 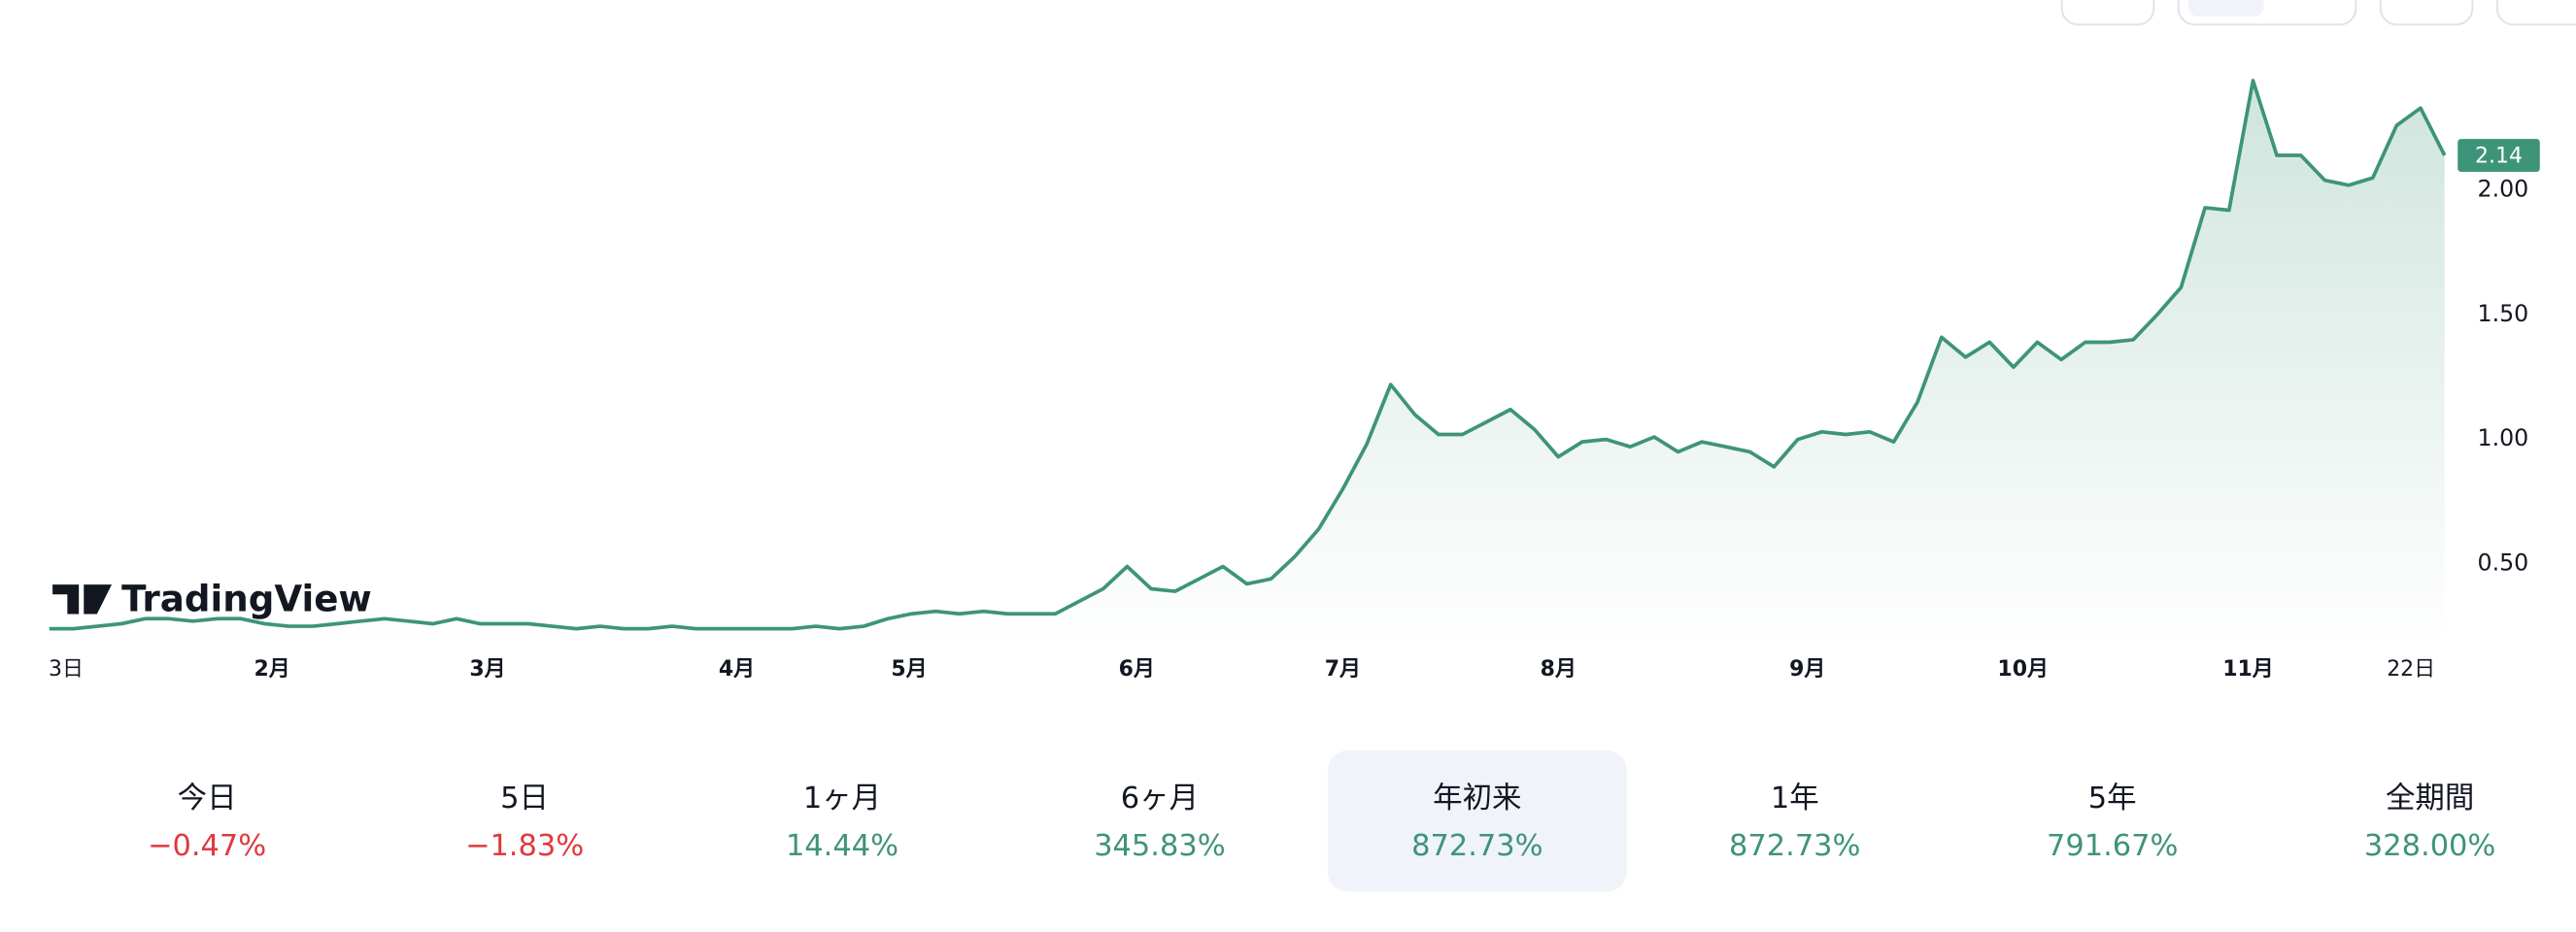 What do you see at coordinates (2112, 799) in the screenshot?
I see `period-label: 5年` at bounding box center [2112, 799].